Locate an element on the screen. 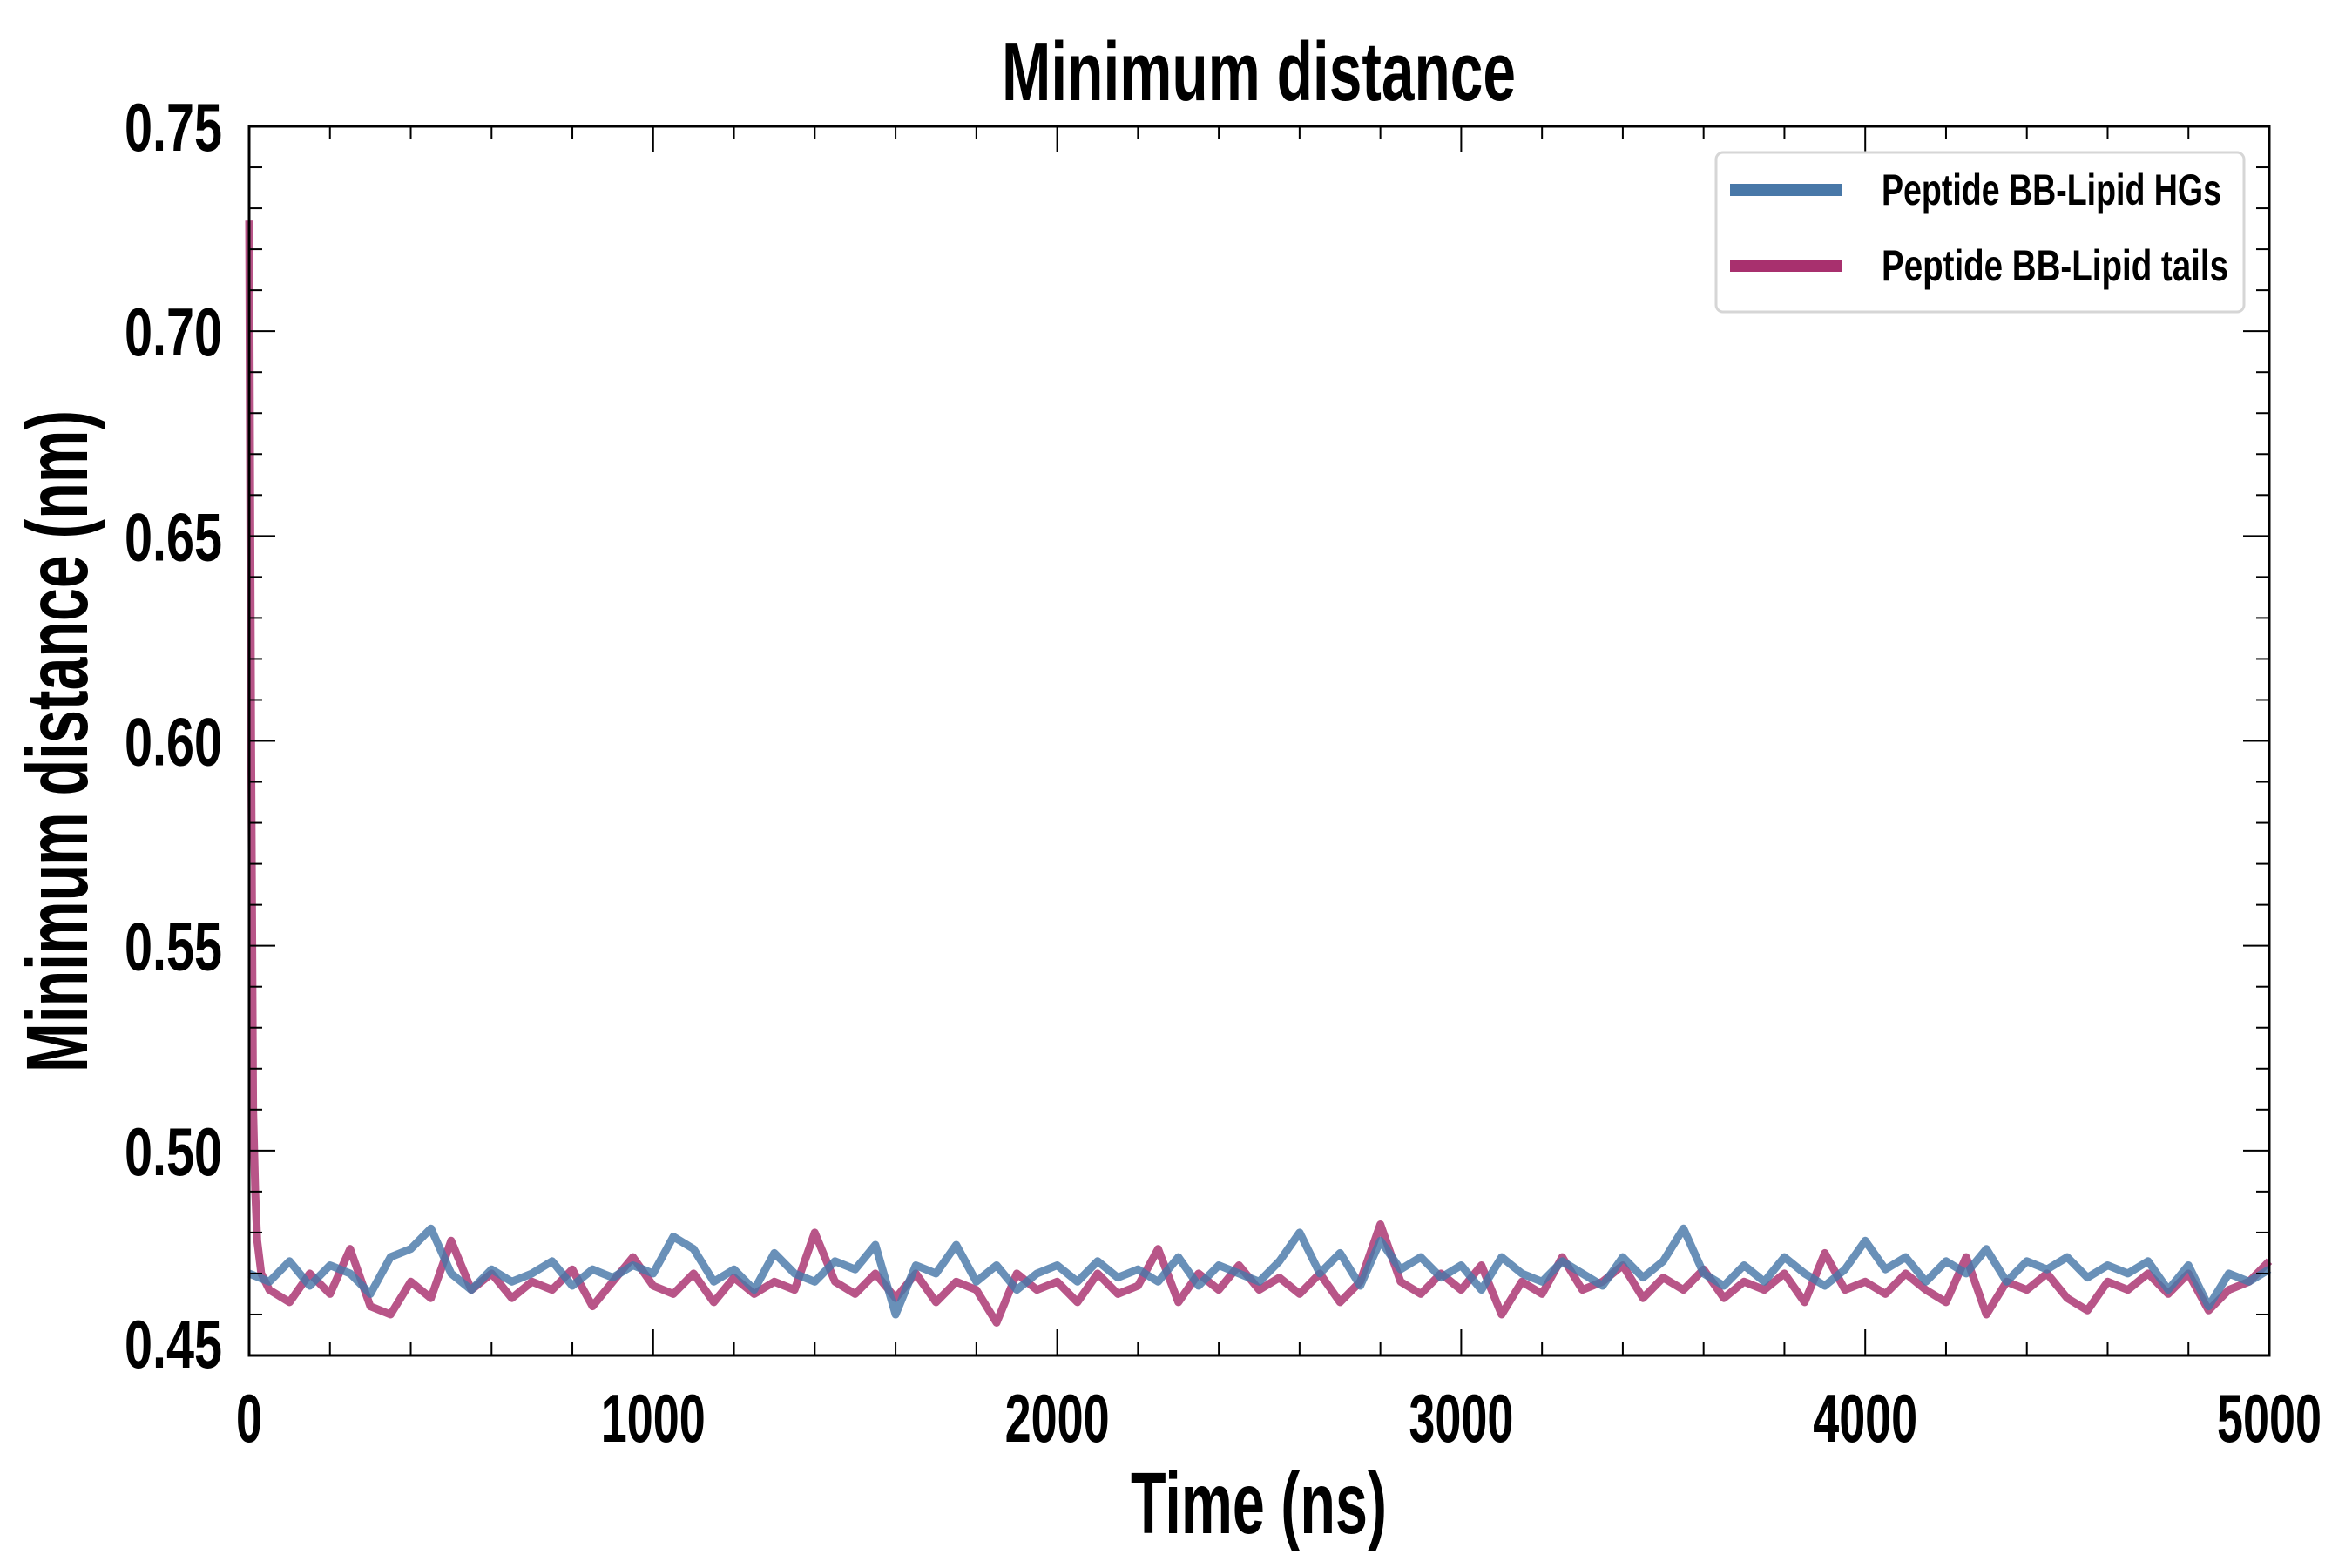  y-tick-label: 0.50 is located at coordinates (173, 1152).